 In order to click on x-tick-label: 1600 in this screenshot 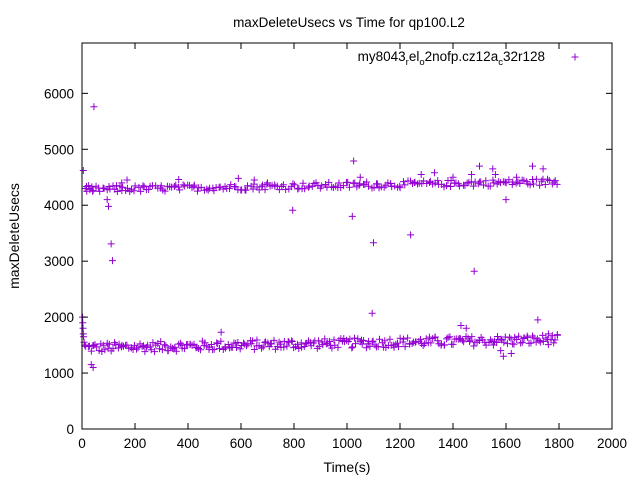, I will do `click(506, 443)`.